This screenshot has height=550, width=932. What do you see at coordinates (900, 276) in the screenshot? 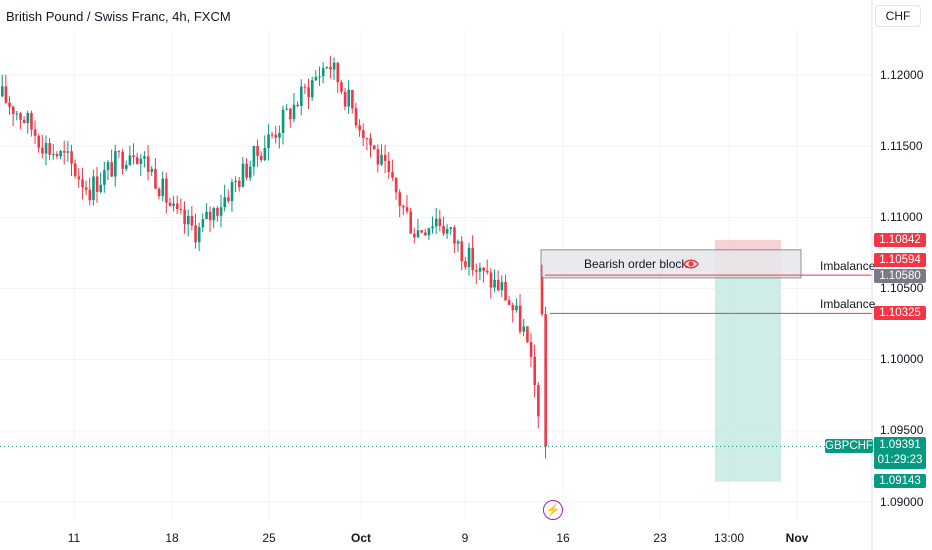
I see `price-label-order-block: 1.10580` at bounding box center [900, 276].